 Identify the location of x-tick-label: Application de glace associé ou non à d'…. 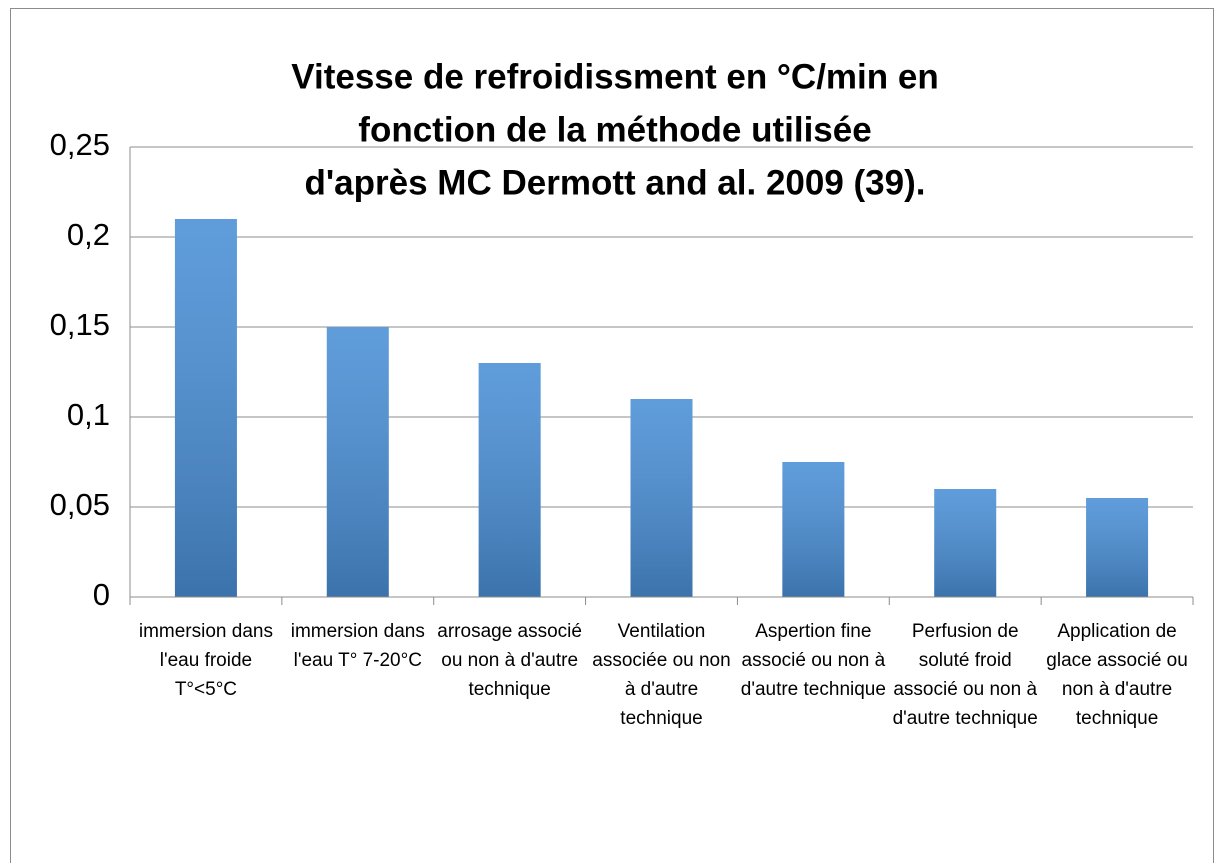
(1117, 675).